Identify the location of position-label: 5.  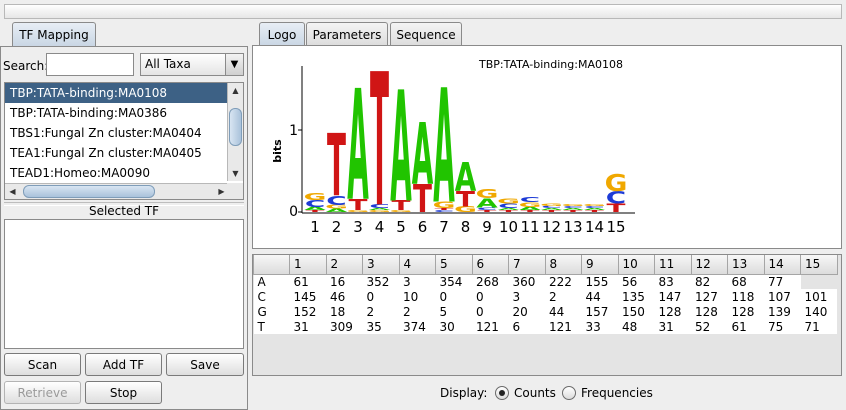
(401, 227).